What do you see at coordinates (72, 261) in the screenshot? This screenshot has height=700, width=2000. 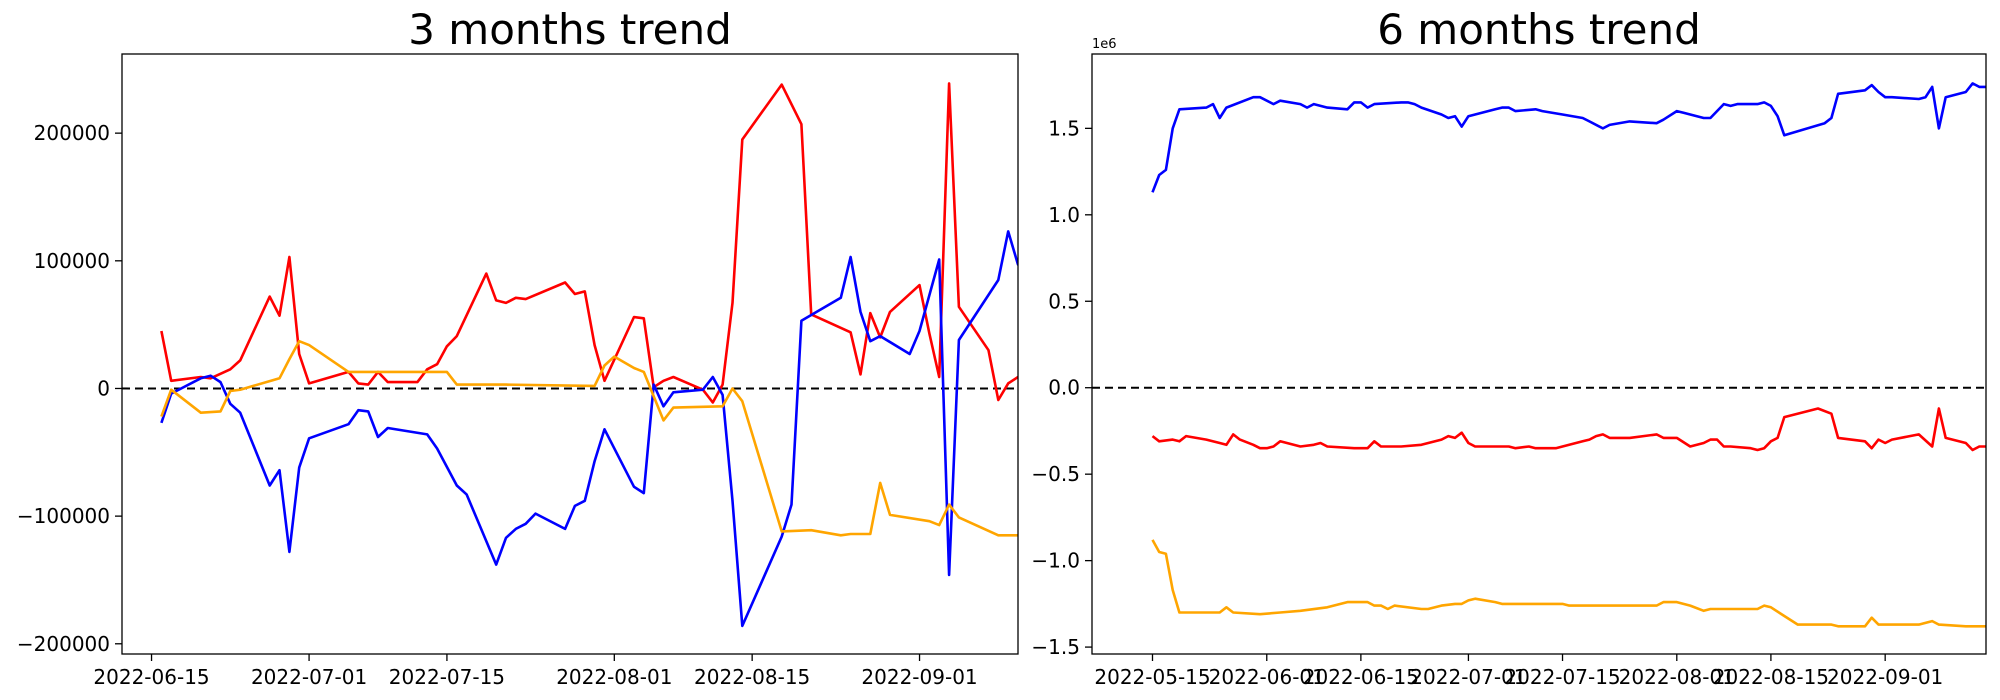 I see `y-tick-label: 100000` at bounding box center [72, 261].